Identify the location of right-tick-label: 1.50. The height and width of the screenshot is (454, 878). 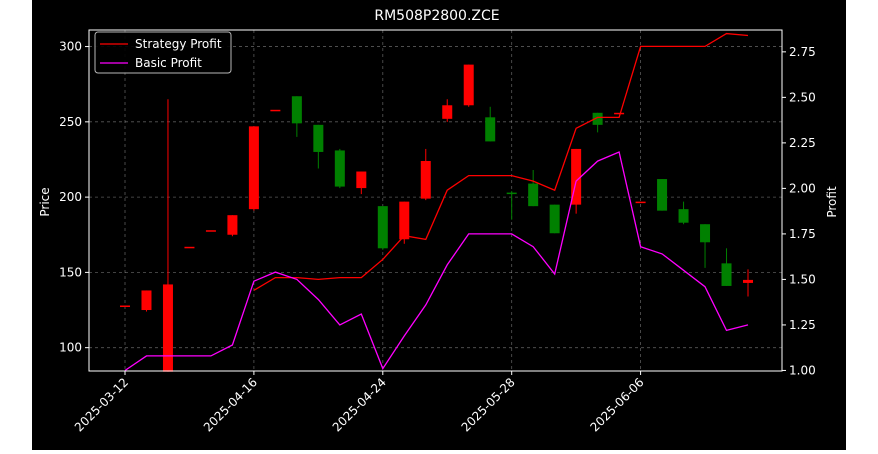
(802, 279).